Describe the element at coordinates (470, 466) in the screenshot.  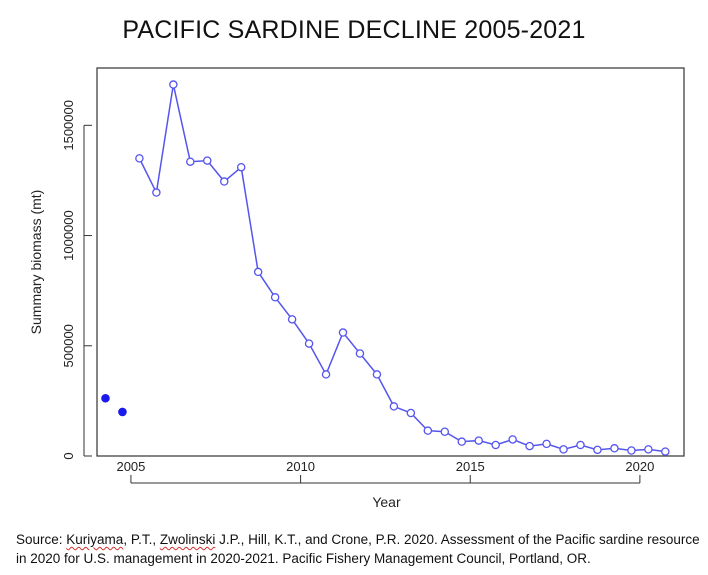
I see `x-tick-label: 2015` at that location.